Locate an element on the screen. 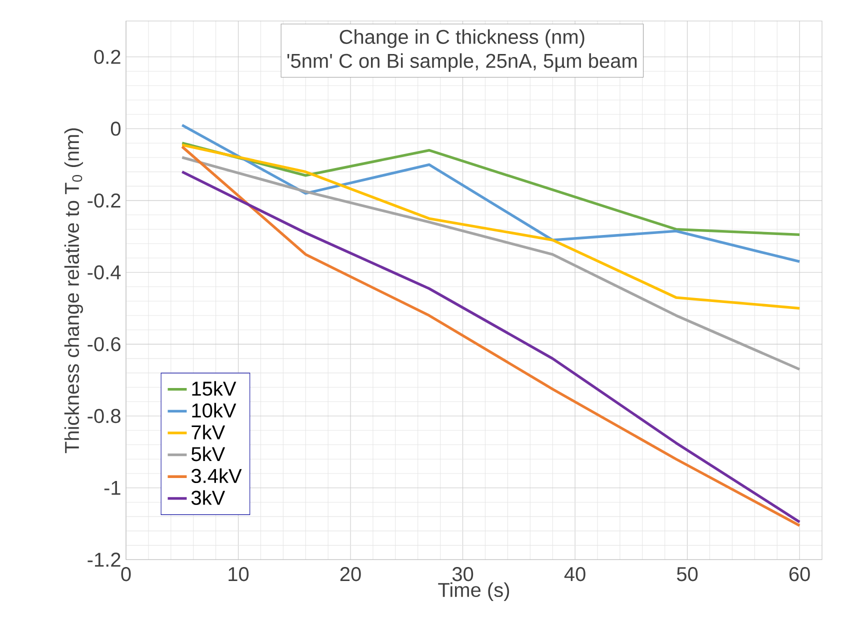 The image size is (849, 636). y-tick-label: -1 is located at coordinates (112, 487).